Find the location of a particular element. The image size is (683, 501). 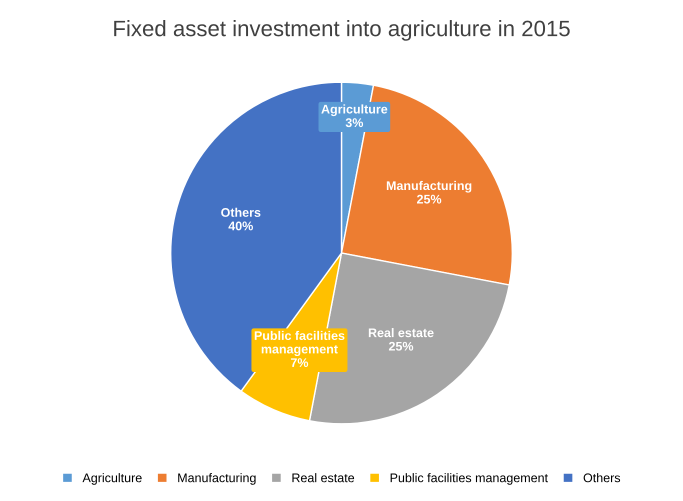

legend-label: Public facilities management is located at coordinates (469, 479).